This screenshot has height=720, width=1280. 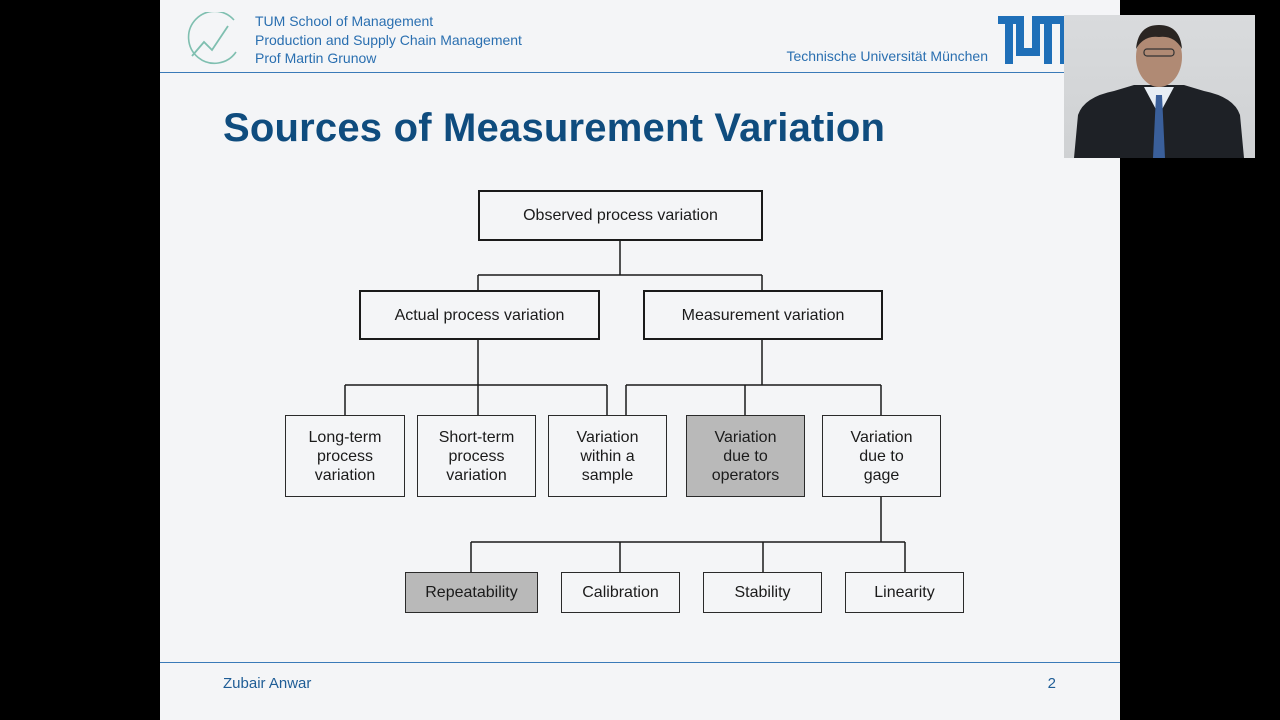 I want to click on box-label-line: gage, so click(x=881, y=475).